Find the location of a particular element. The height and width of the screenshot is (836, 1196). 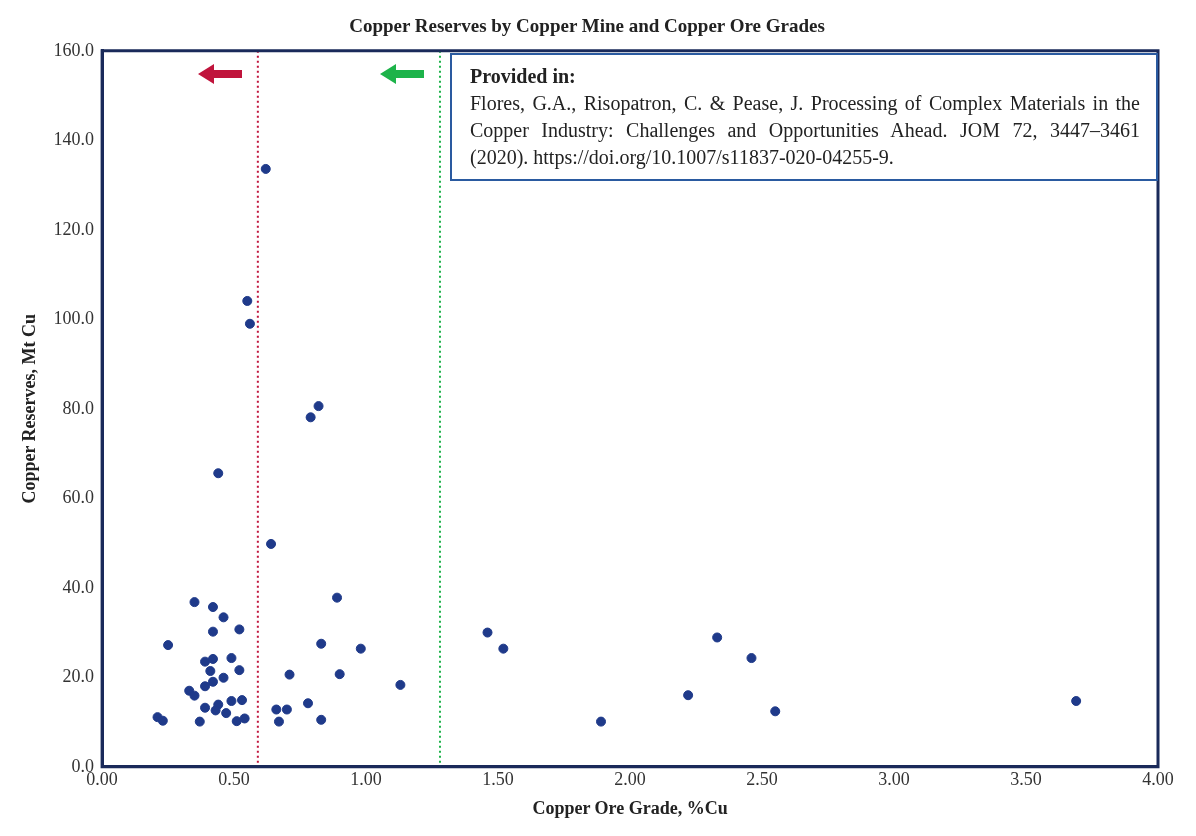

x-tick-label: 4.00 is located at coordinates (1158, 779).